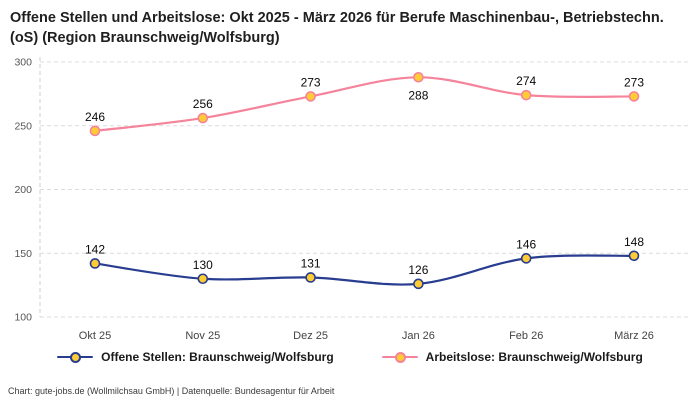 The width and height of the screenshot is (700, 400). I want to click on legend-item-offene-stellen: Offene Stellen: Braunschweig/Wolfsburg, so click(195, 357).